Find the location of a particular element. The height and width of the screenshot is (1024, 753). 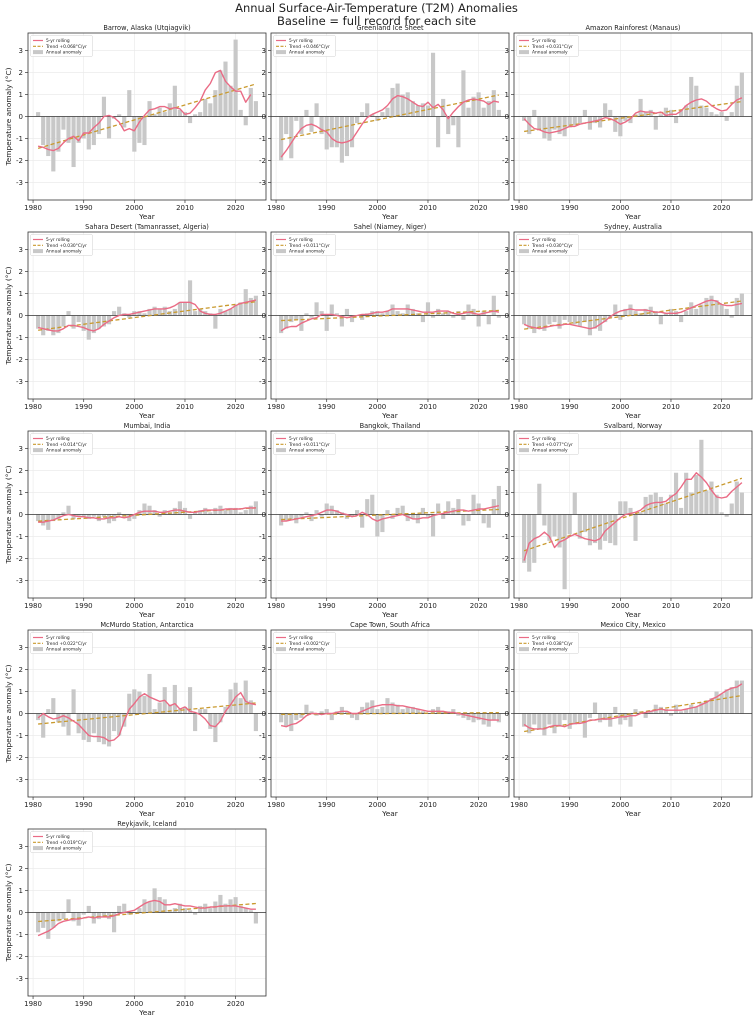

x-axis-label: Year is located at coordinates (147, 1012).